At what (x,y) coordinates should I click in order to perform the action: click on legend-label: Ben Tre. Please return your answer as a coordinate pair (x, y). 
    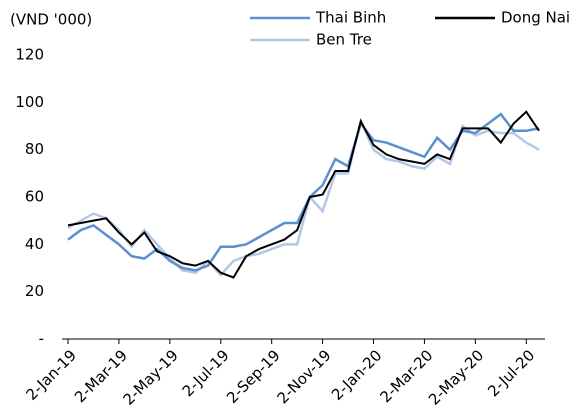
    Looking at the image, I should click on (344, 40).